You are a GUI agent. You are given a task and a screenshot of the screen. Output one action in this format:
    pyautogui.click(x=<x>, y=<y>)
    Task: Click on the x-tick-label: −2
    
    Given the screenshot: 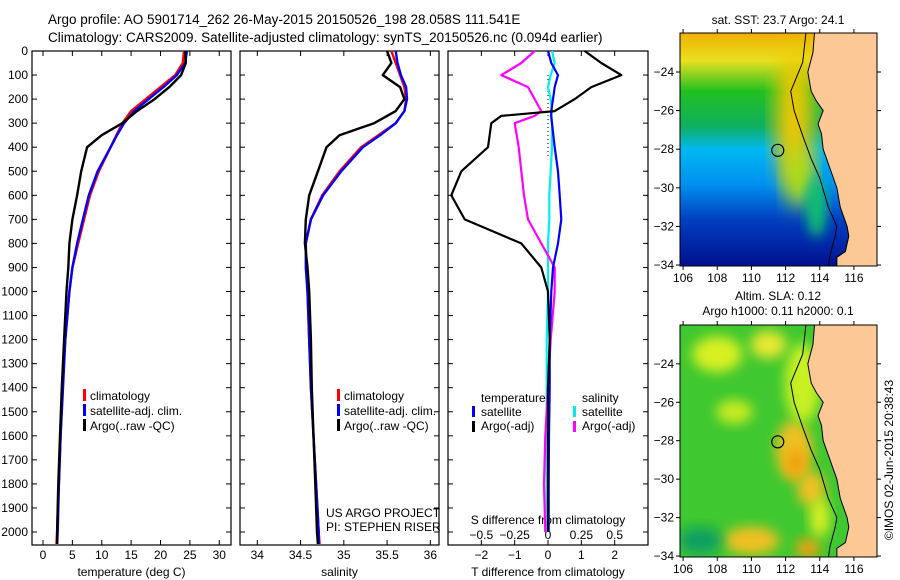 What is the action you would take?
    pyautogui.click(x=481, y=555)
    